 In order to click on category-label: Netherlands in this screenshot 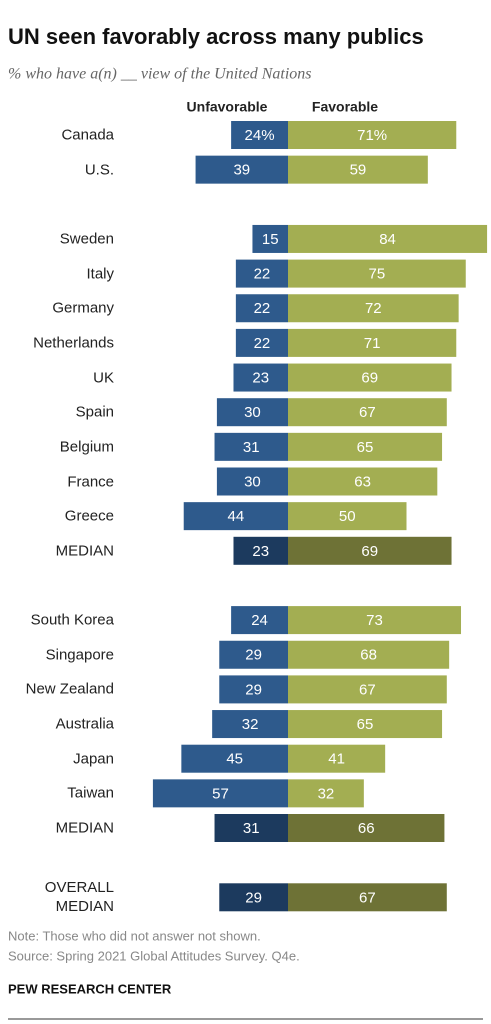, I will do `click(73, 343)`.